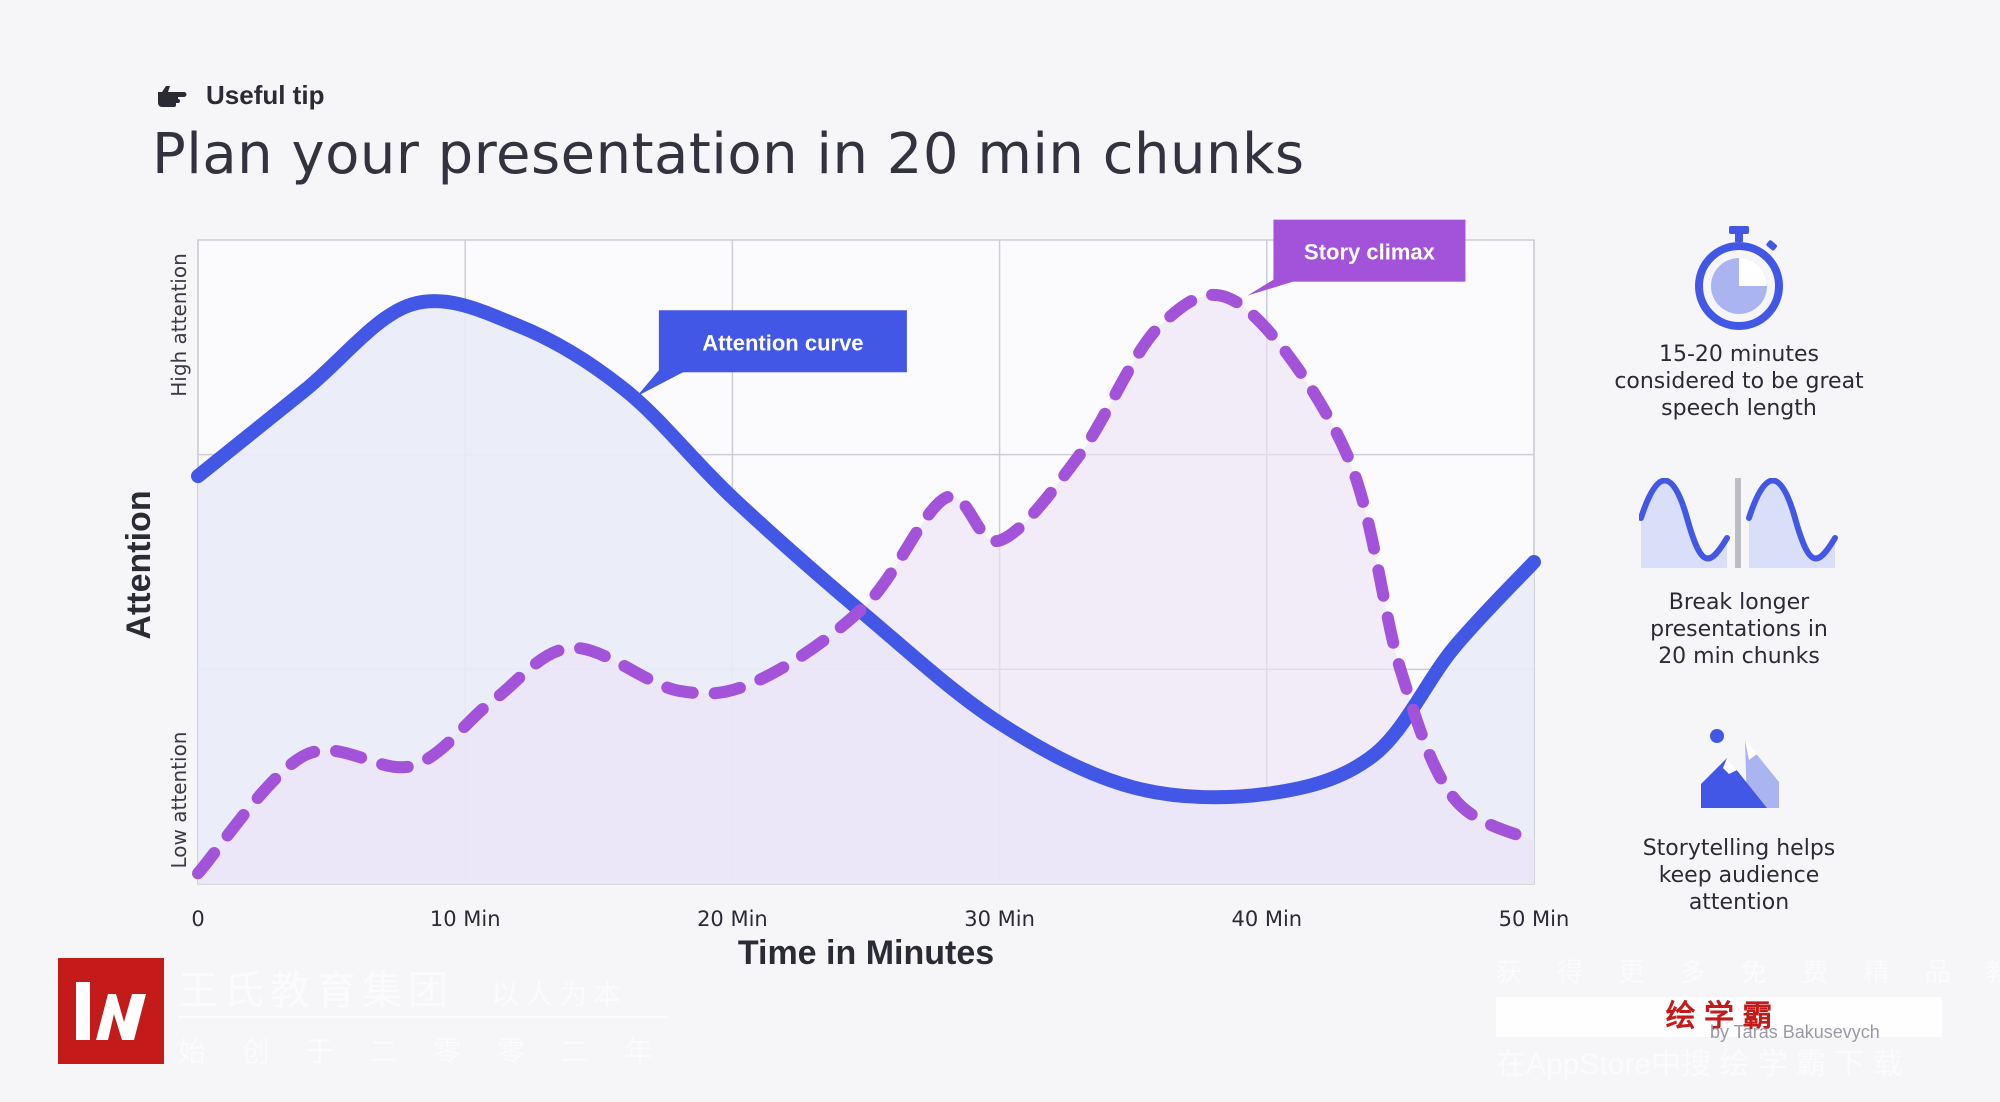 The width and height of the screenshot is (2000, 1102). What do you see at coordinates (179, 325) in the screenshot?
I see `y-high-label: High attention` at bounding box center [179, 325].